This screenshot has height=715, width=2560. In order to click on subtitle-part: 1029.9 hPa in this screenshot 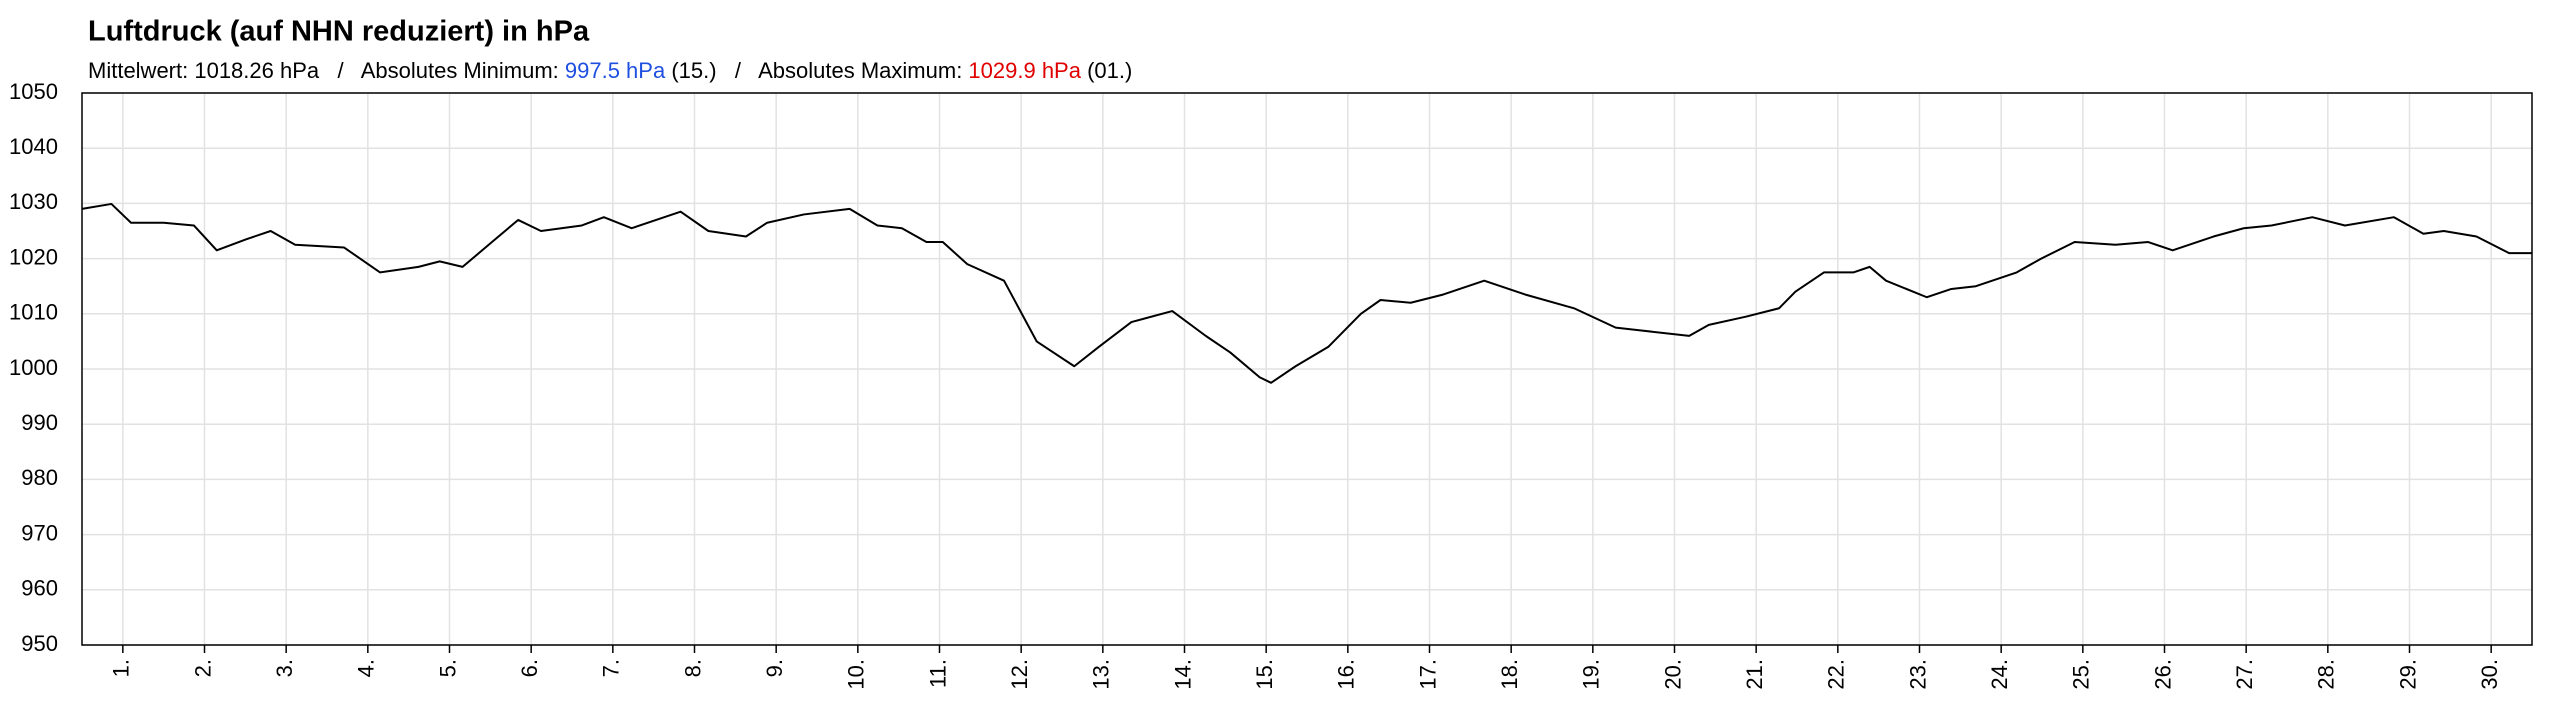, I will do `click(1024, 70)`.